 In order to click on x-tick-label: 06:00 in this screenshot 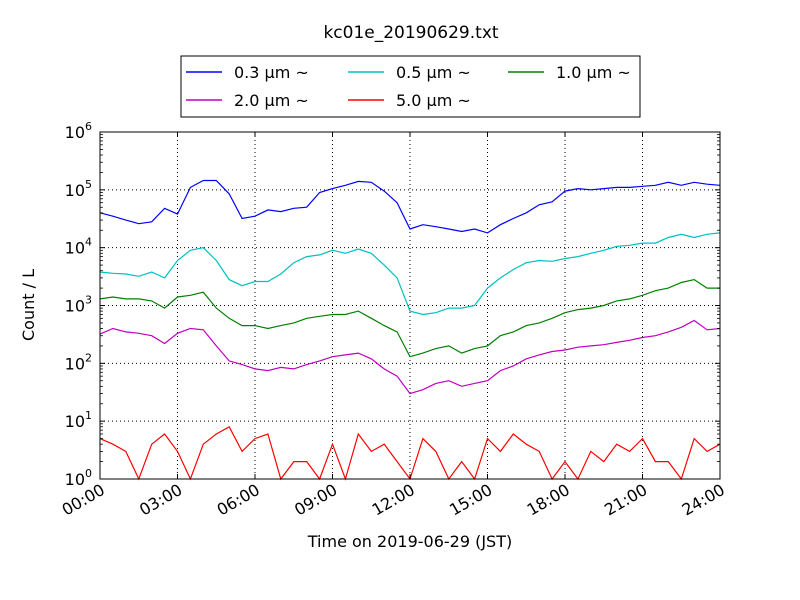, I will do `click(238, 500)`.